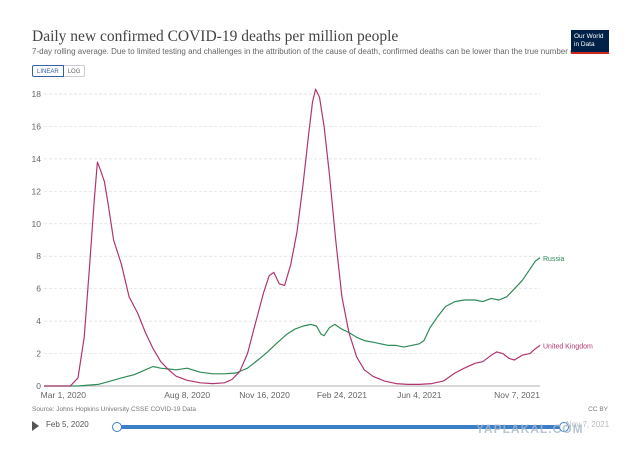  I want to click on license-link: CC BY, so click(598, 409).